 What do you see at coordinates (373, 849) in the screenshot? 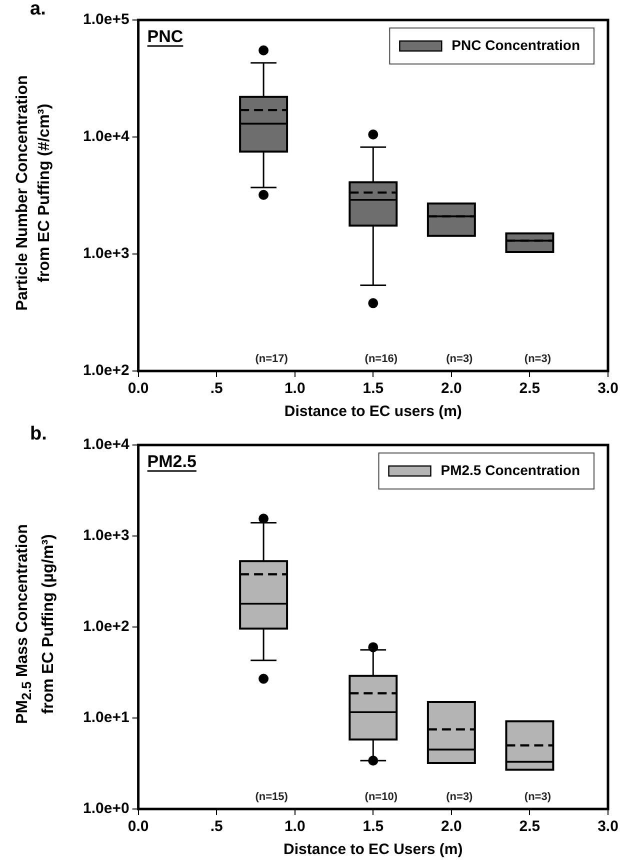
I see `x-axis-title: Distance to EC Users (m)` at bounding box center [373, 849].